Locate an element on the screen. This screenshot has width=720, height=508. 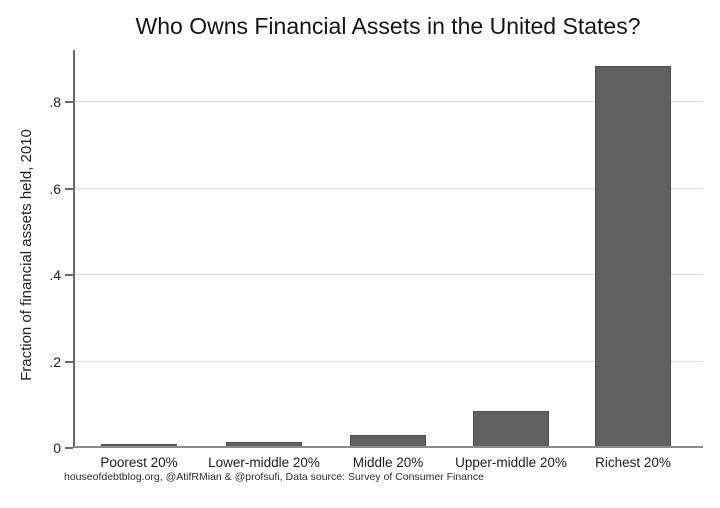
x-tick-label-middle-20: Middle 20% is located at coordinates (388, 462).